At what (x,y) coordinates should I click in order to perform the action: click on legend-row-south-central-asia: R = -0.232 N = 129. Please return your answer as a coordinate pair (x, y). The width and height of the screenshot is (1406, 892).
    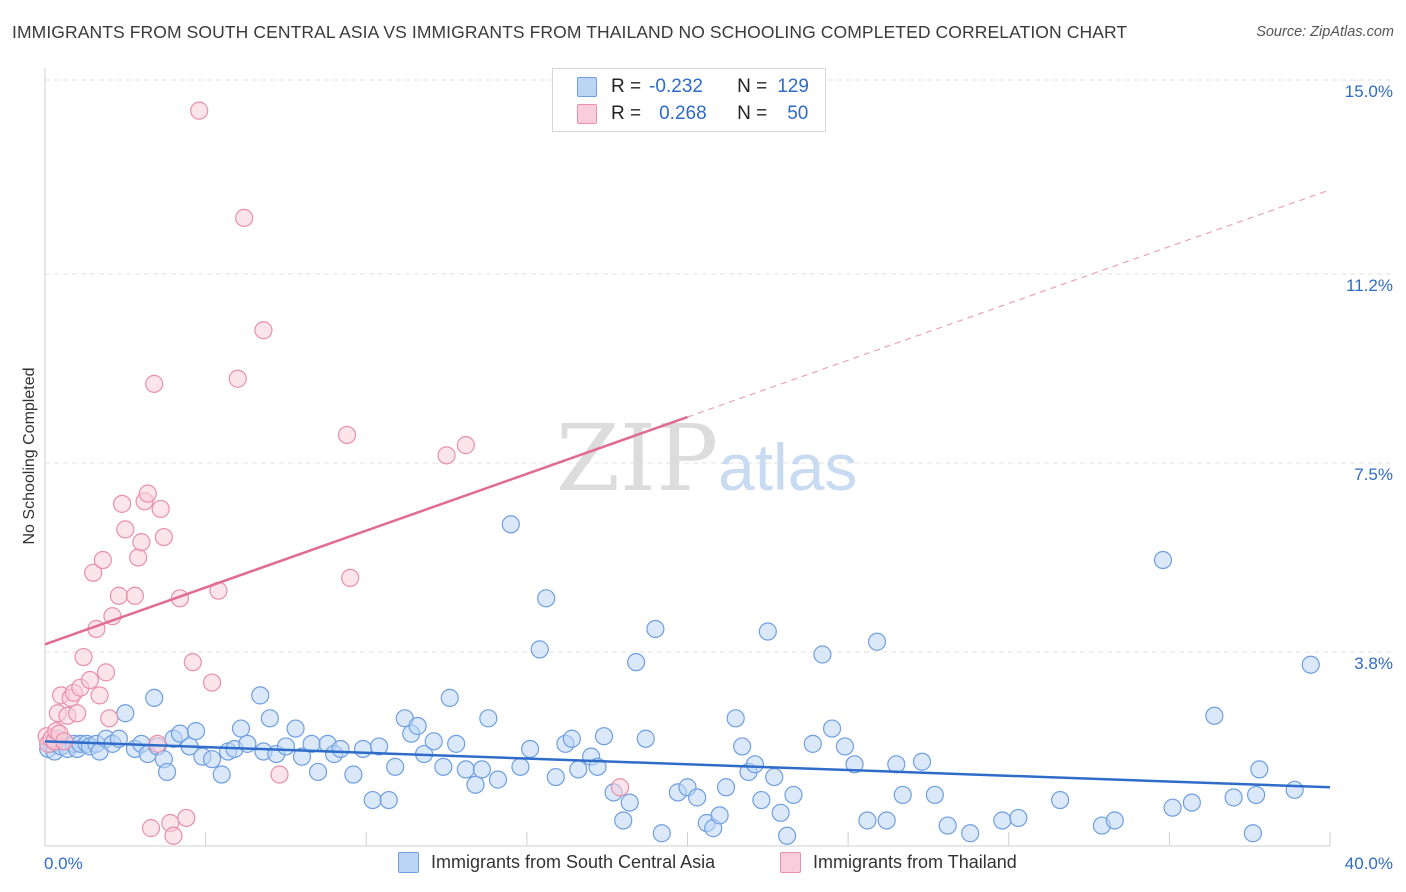
    Looking at the image, I should click on (693, 87).